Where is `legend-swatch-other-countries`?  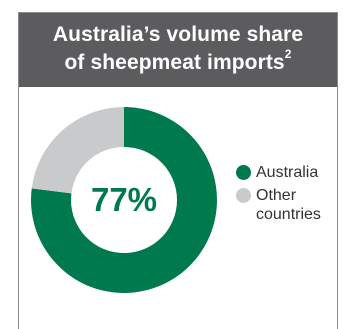
legend-swatch-other-countries is located at coordinates (243, 195).